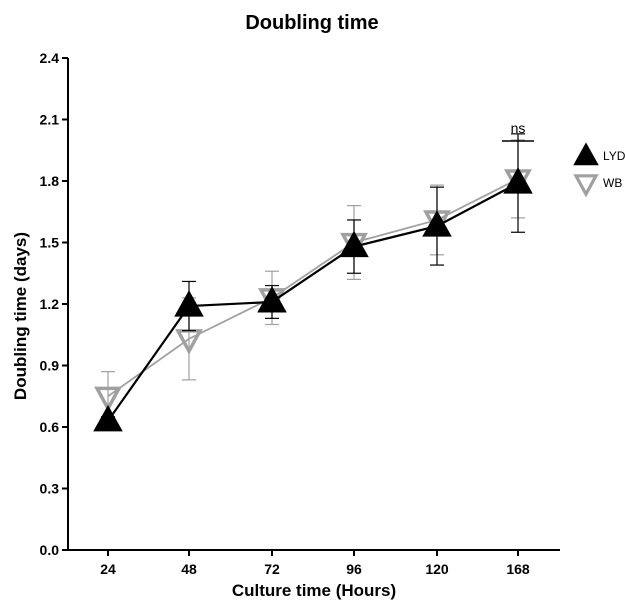  Describe the element at coordinates (354, 569) in the screenshot. I see `x-tick-label: 96` at that location.